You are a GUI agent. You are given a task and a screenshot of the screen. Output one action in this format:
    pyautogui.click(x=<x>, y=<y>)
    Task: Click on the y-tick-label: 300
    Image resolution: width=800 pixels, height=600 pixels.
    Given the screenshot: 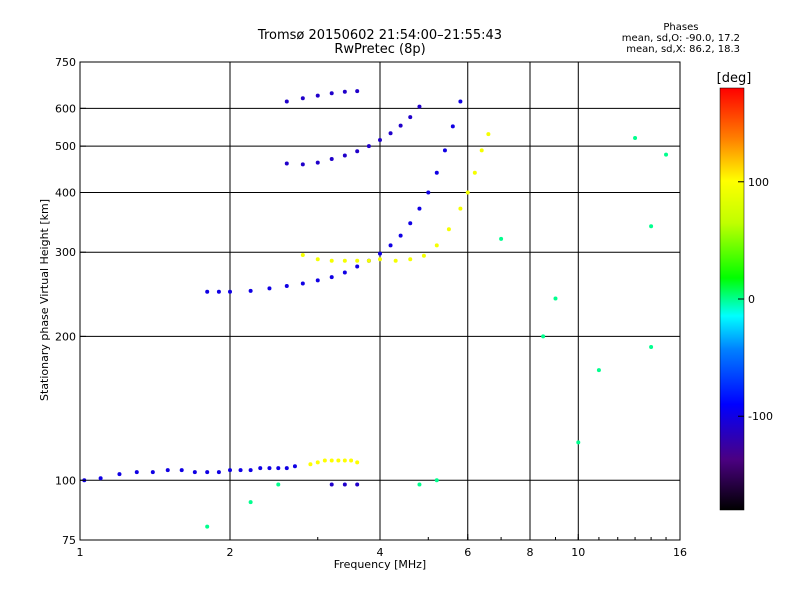 What is the action you would take?
    pyautogui.click(x=65, y=252)
    